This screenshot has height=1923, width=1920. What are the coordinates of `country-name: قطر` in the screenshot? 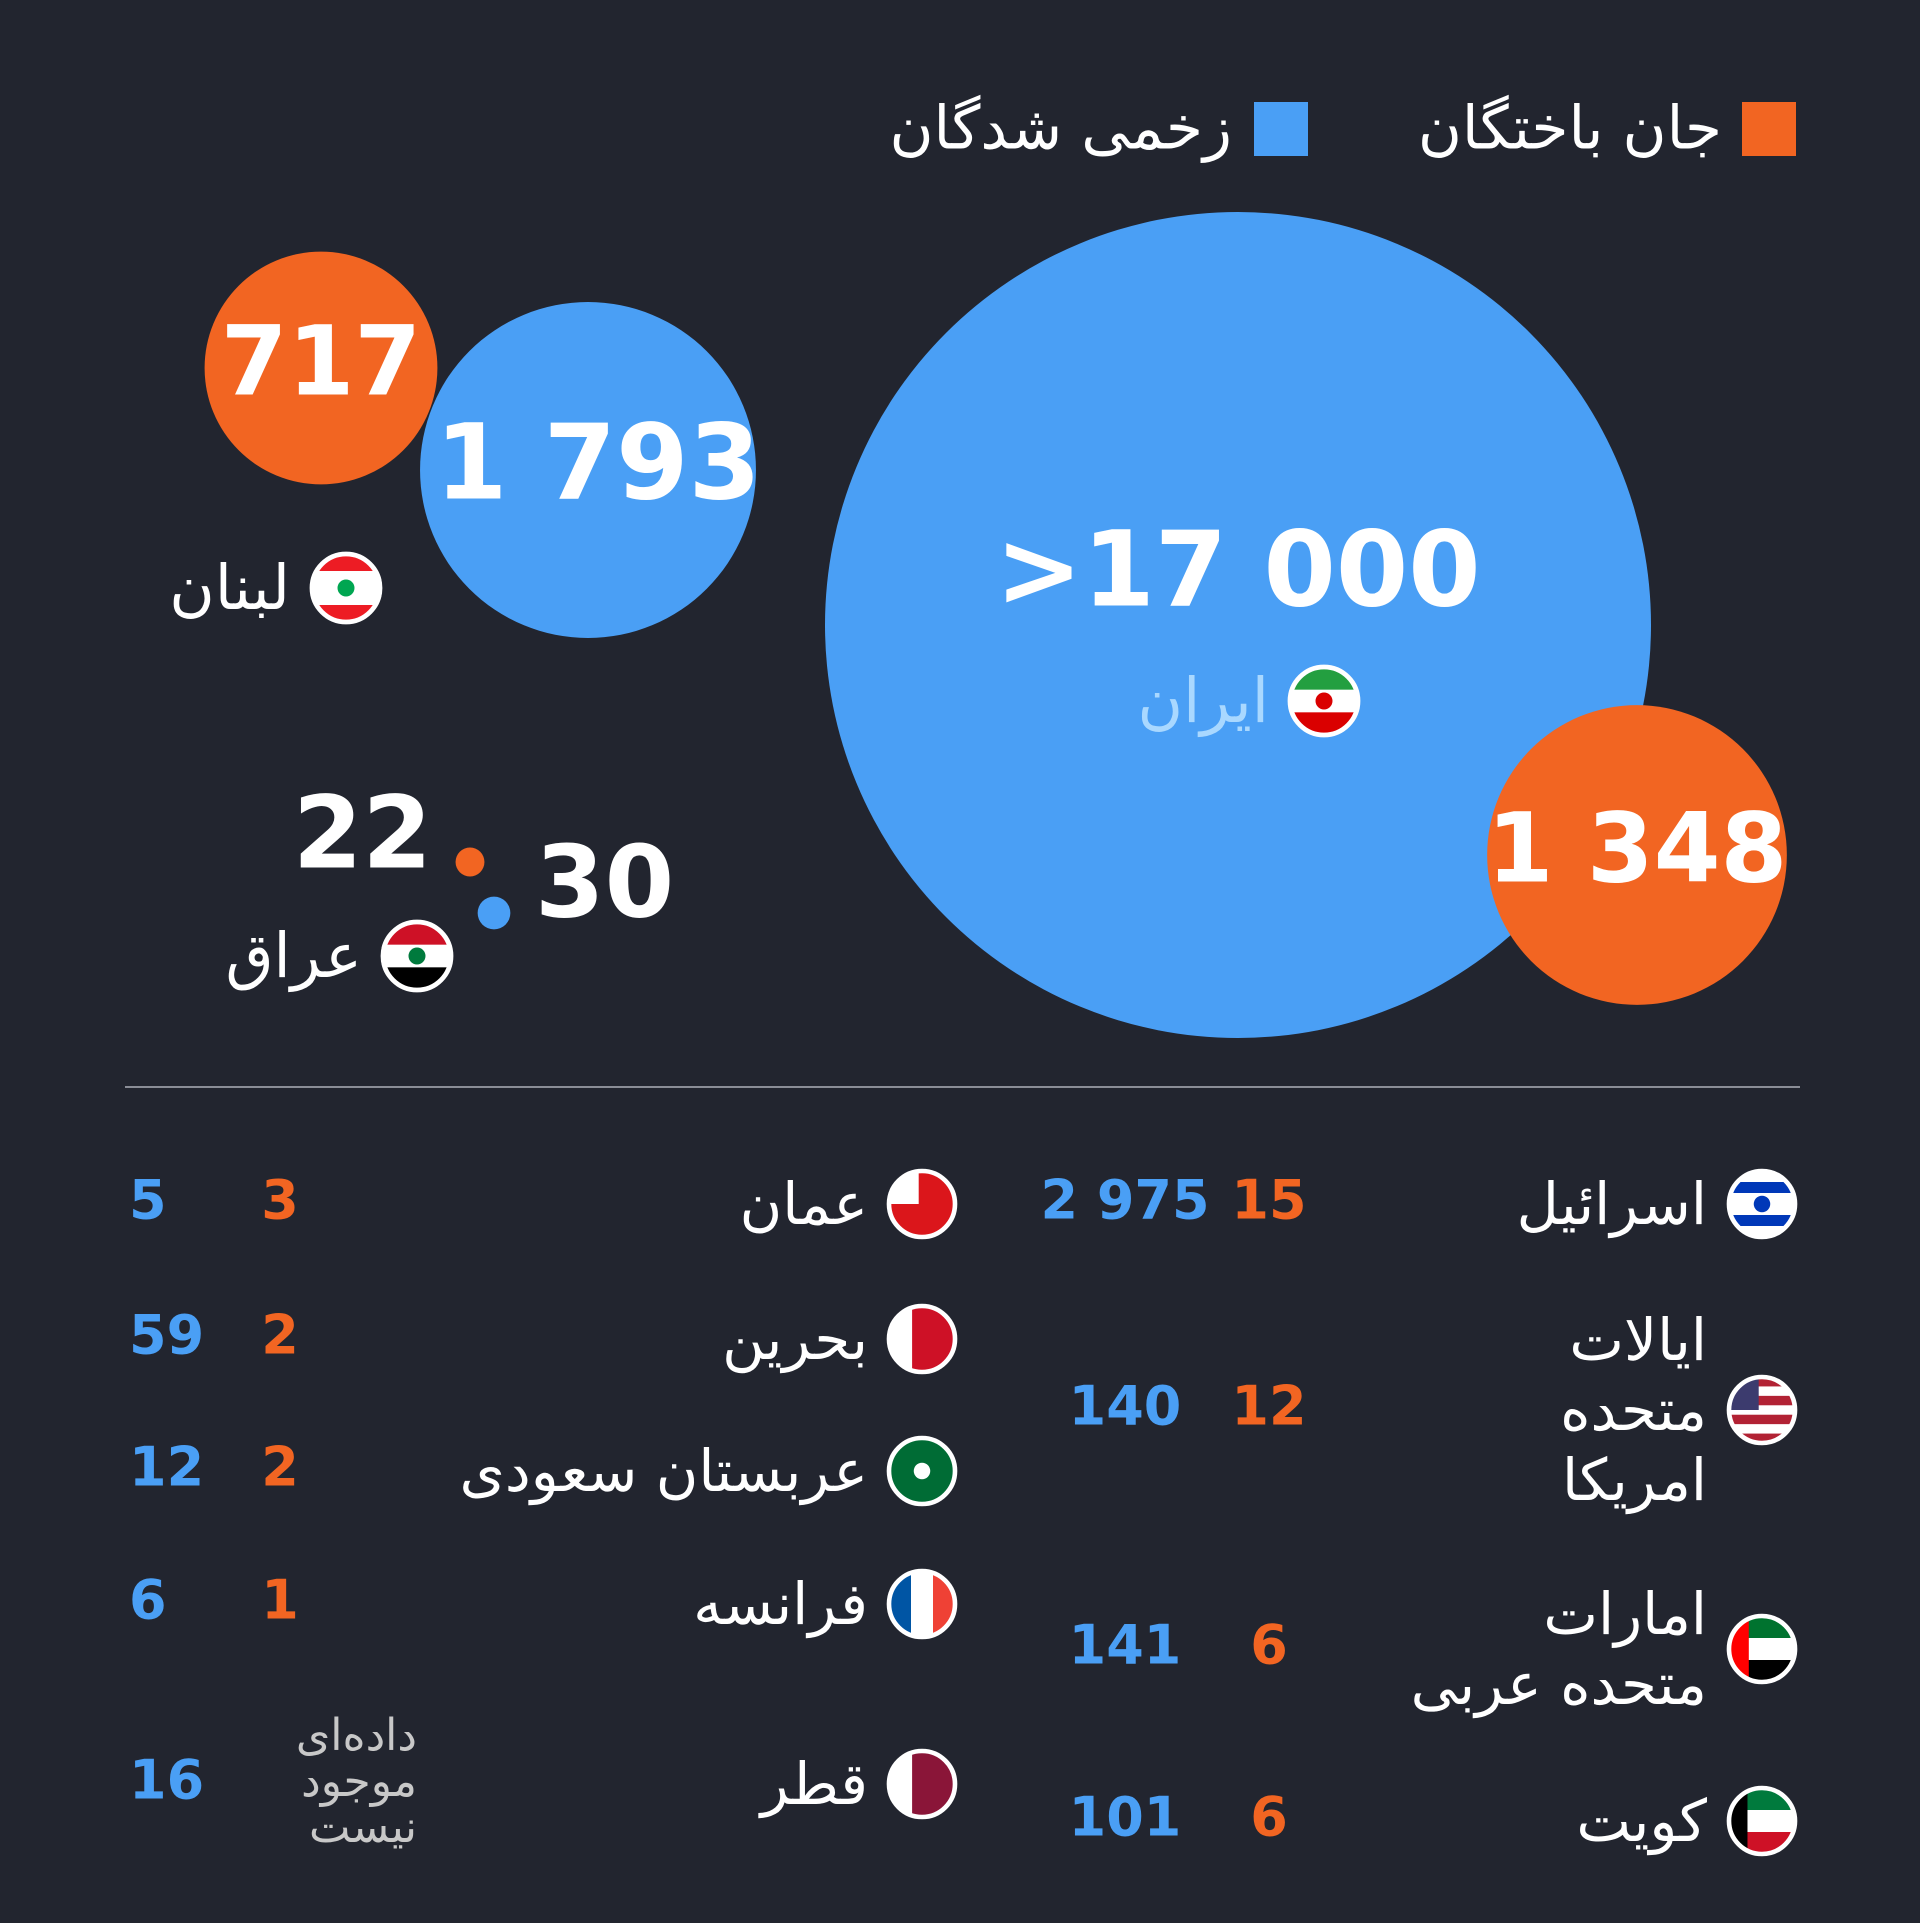 It's located at (813, 1784).